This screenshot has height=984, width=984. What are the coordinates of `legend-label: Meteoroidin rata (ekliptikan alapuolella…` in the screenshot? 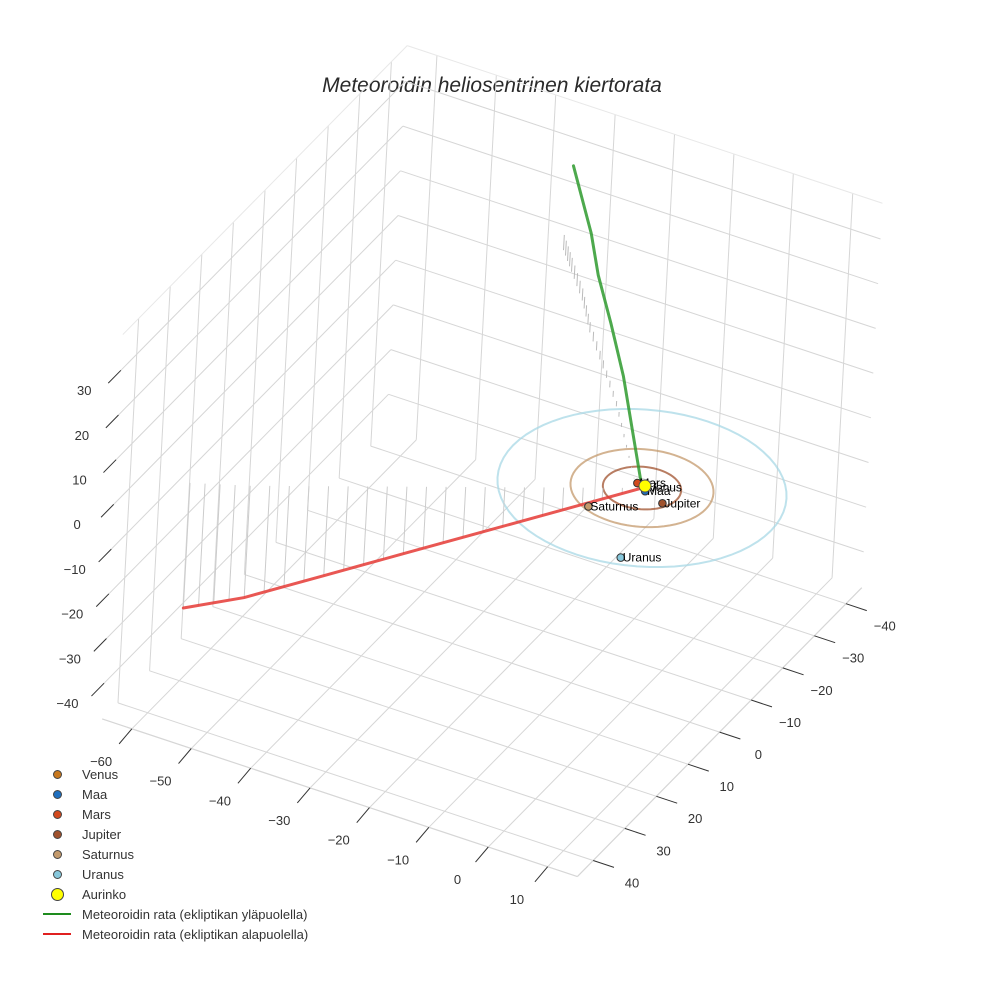 It's located at (195, 934).